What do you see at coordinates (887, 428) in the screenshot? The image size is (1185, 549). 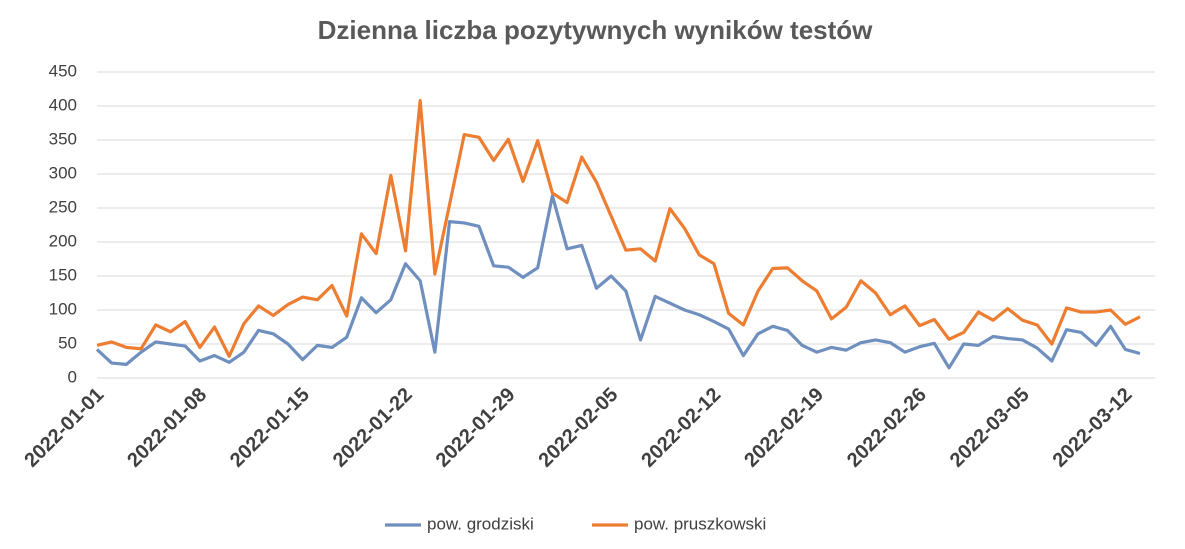 I see `x-tick-label: 2022-02-26` at bounding box center [887, 428].